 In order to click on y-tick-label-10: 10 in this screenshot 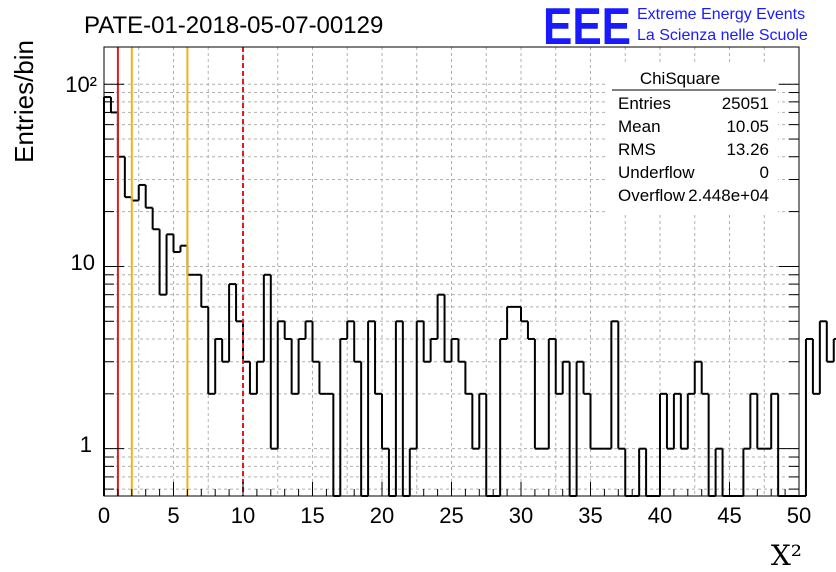, I will do `click(83, 262)`.